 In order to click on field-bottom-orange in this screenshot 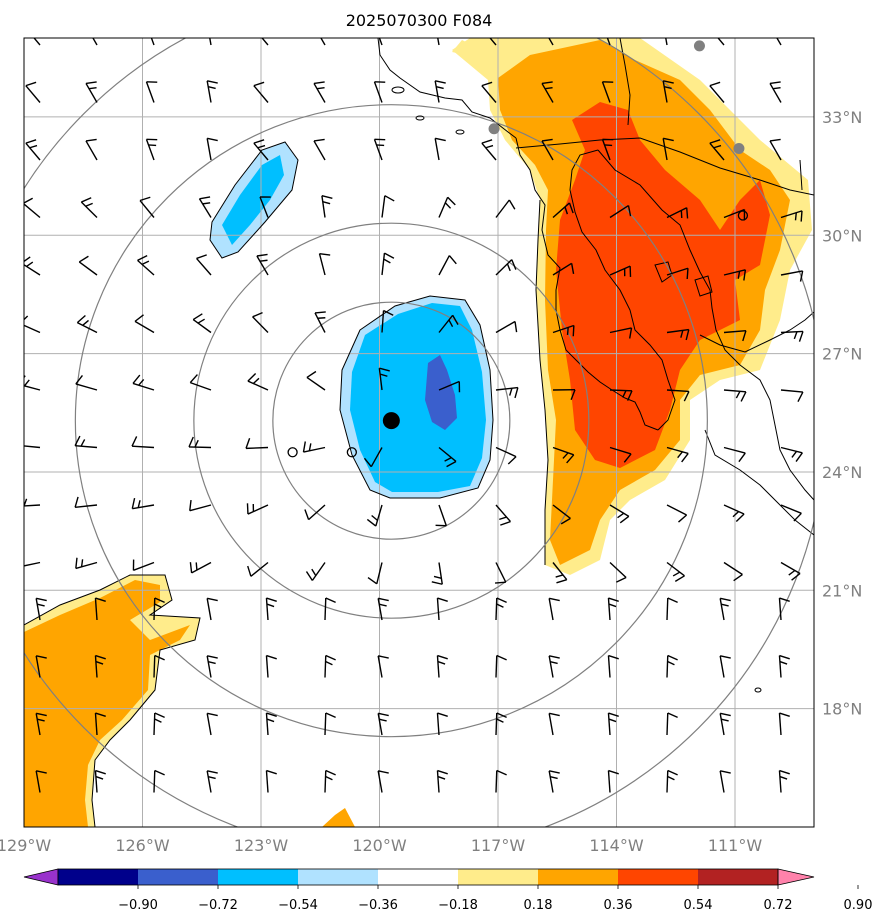, I will do `click(338, 817)`.